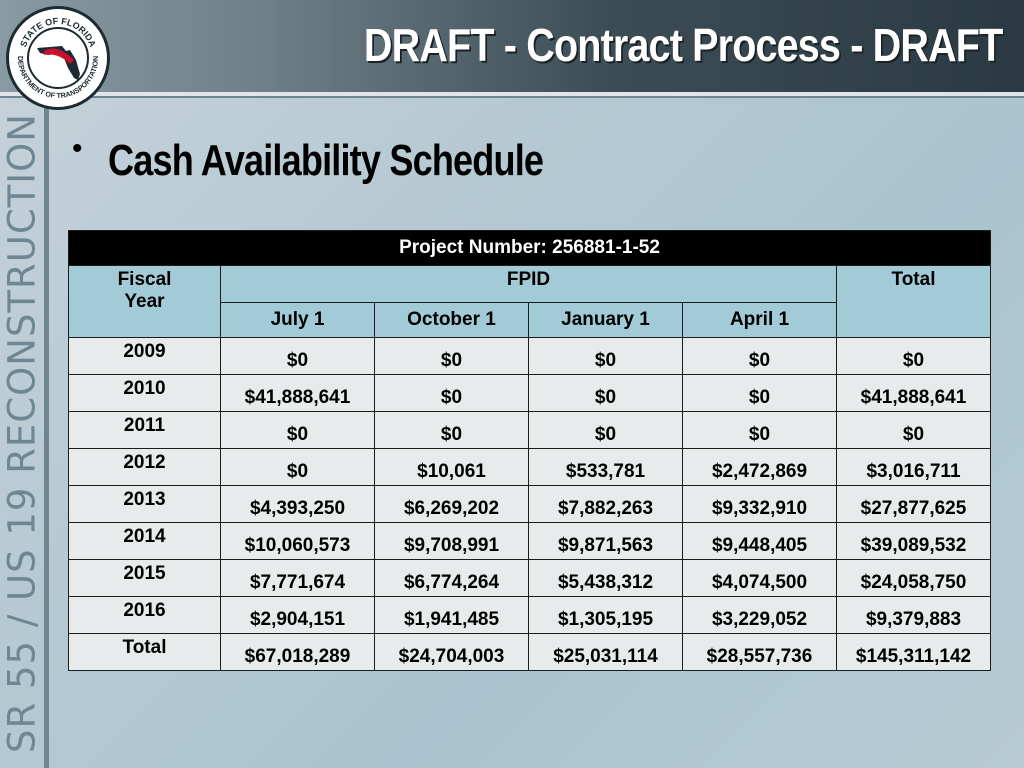 This screenshot has width=1024, height=768. Describe the element at coordinates (512, 94) in the screenshot. I see `header-divider` at that location.